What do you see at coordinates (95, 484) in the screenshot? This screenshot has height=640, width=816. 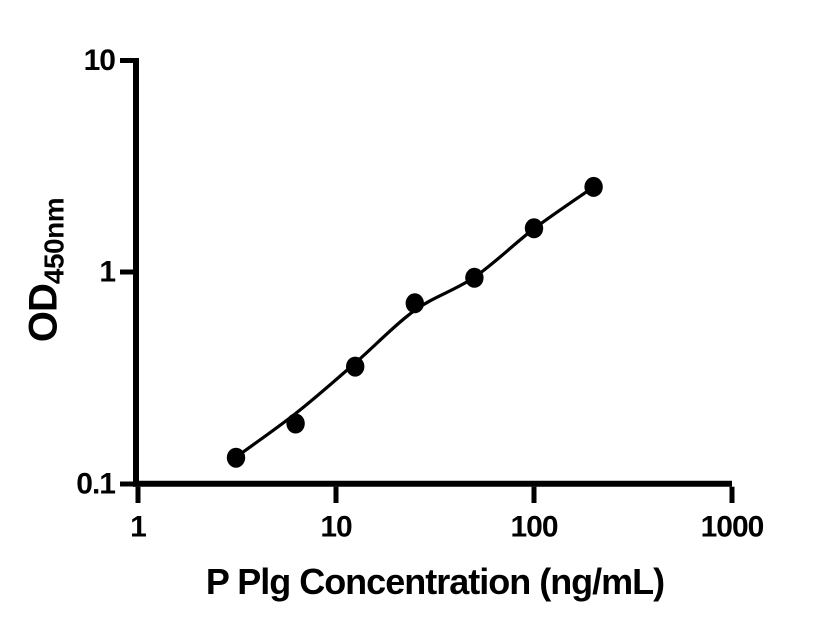 I see `y-tick-label: 0.1` at bounding box center [95, 484].